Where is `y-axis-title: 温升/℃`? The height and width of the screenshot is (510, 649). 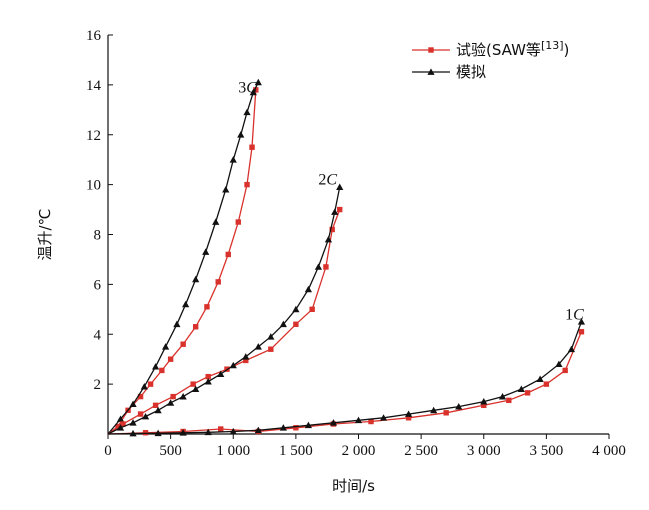 y-axis-title: 温升/℃ is located at coordinates (45, 235).